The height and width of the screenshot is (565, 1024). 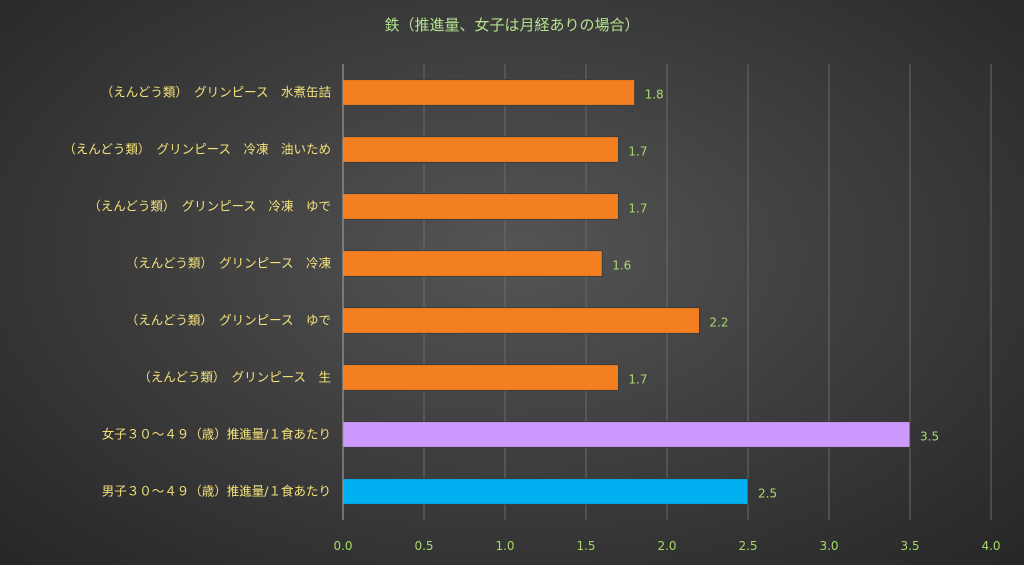 What do you see at coordinates (909, 546) in the screenshot?
I see `x-tick-label: 3.5` at bounding box center [909, 546].